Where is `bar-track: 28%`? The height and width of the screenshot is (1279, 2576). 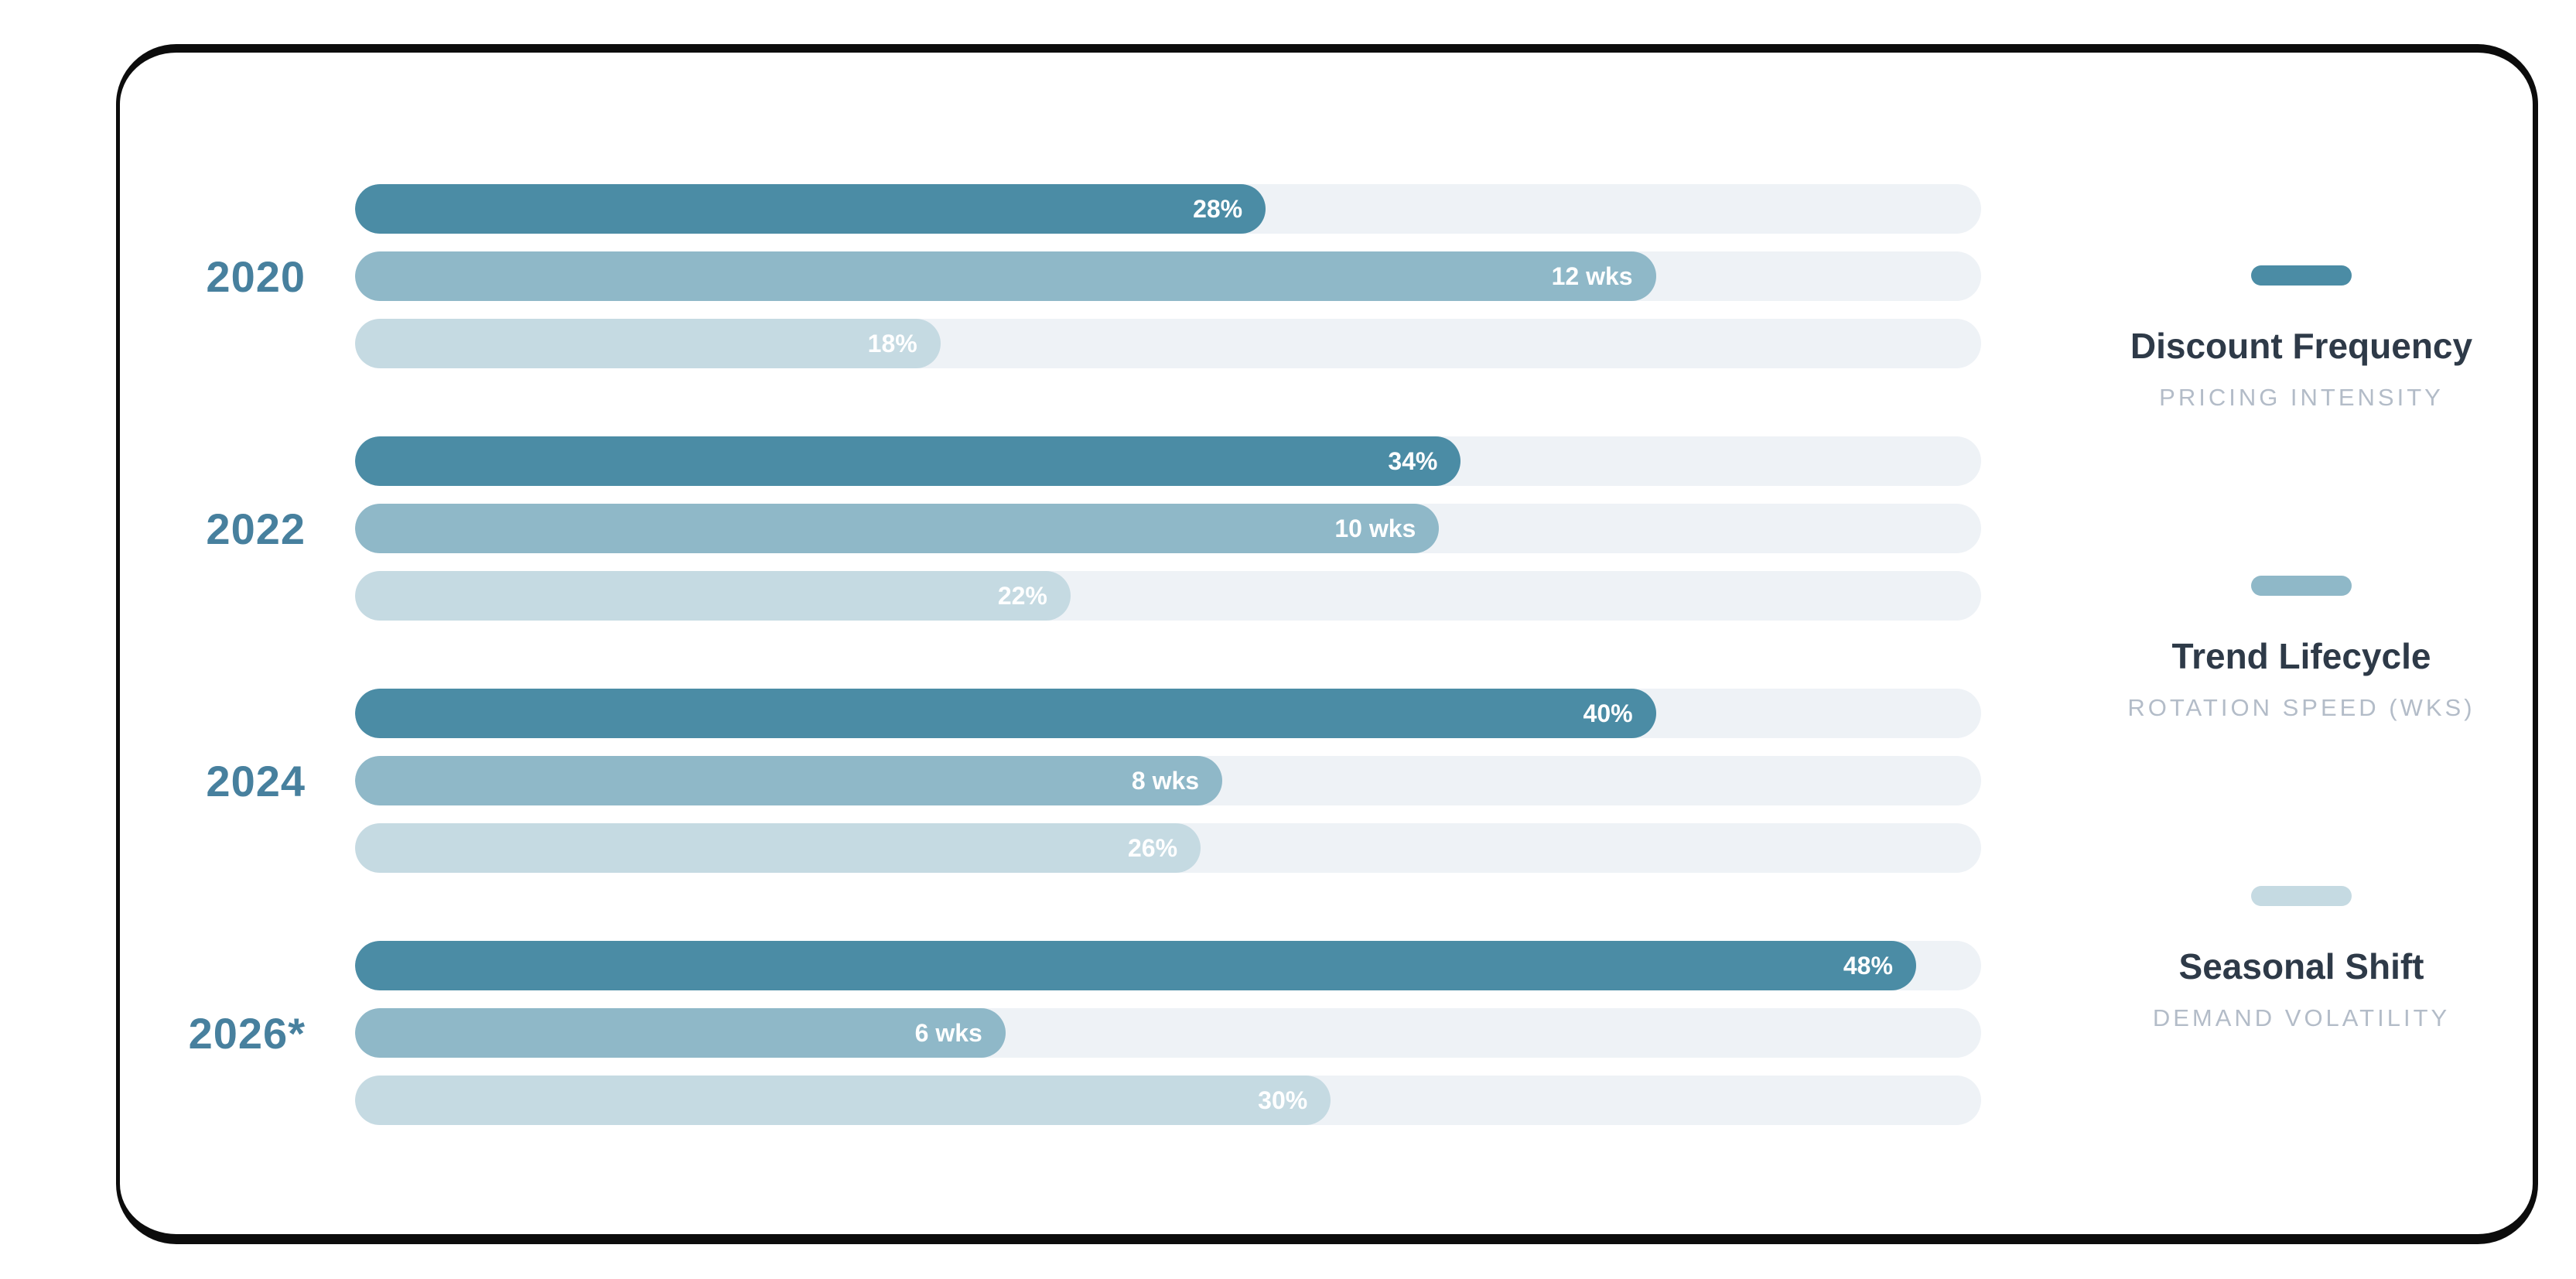 bar-track: 28% is located at coordinates (1168, 209).